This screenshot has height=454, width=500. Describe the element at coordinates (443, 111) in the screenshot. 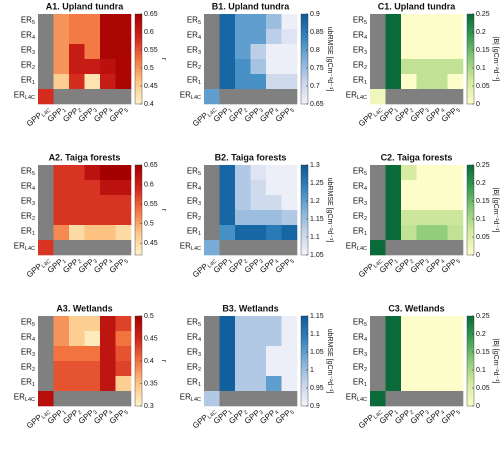

I see `x-label-sub: 4` at that location.